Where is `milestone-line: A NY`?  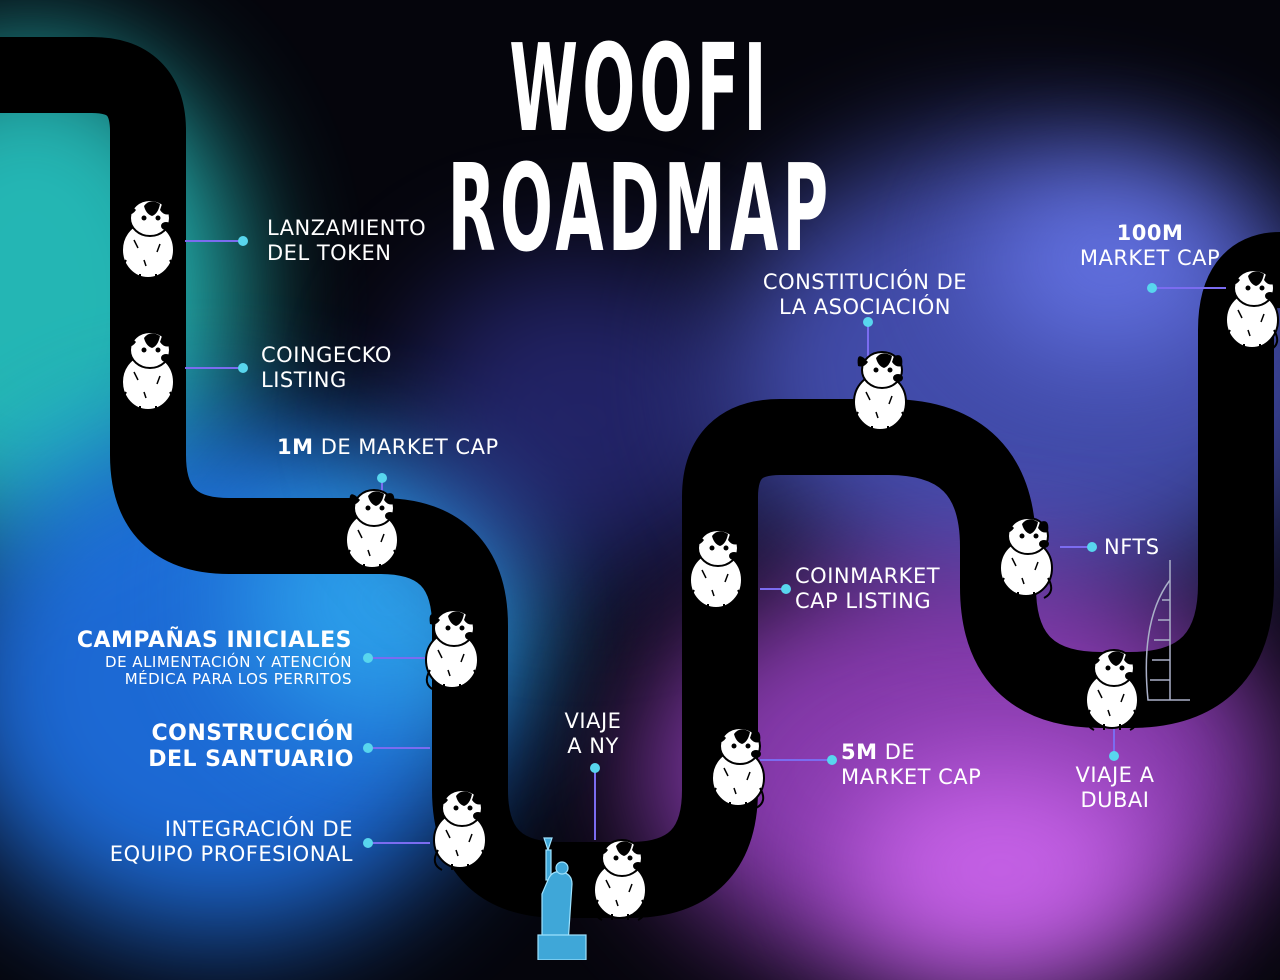
milestone-line: A NY is located at coordinates (593, 746).